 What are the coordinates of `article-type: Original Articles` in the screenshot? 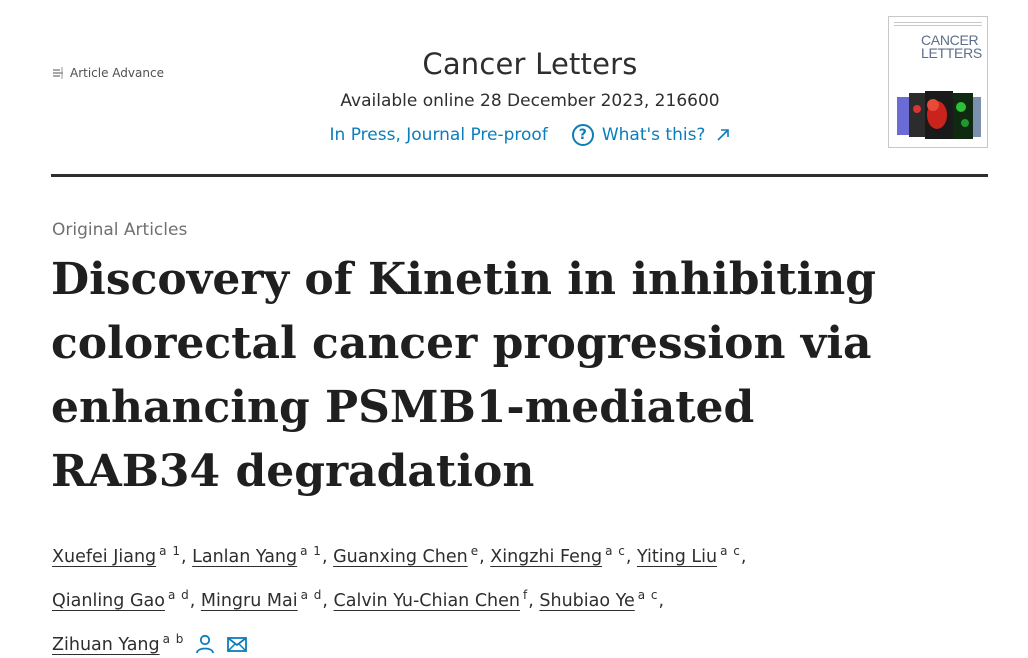 It's located at (120, 230).